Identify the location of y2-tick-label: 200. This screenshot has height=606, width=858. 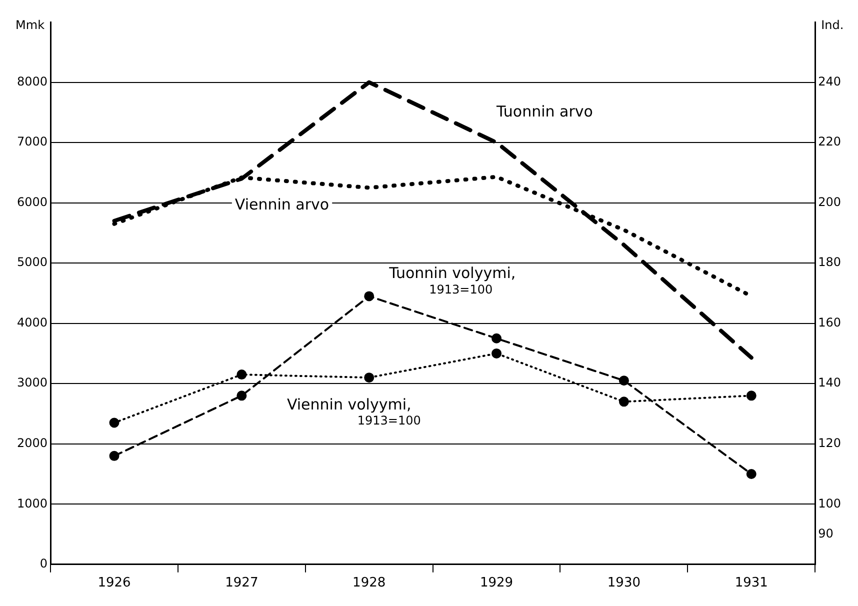
(829, 201).